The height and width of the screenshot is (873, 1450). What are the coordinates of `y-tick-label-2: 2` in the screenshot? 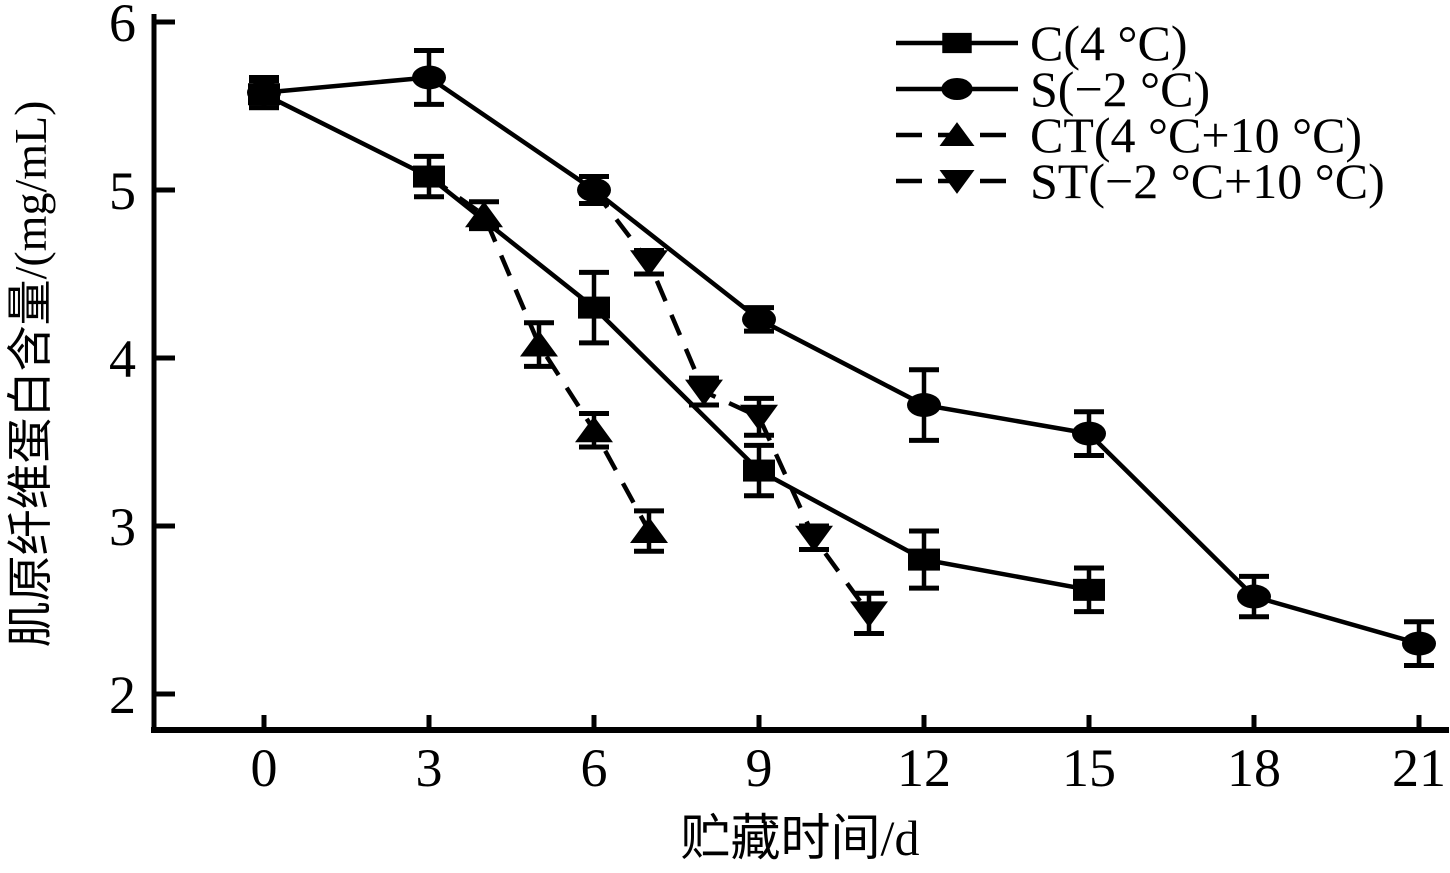 It's located at (122, 695).